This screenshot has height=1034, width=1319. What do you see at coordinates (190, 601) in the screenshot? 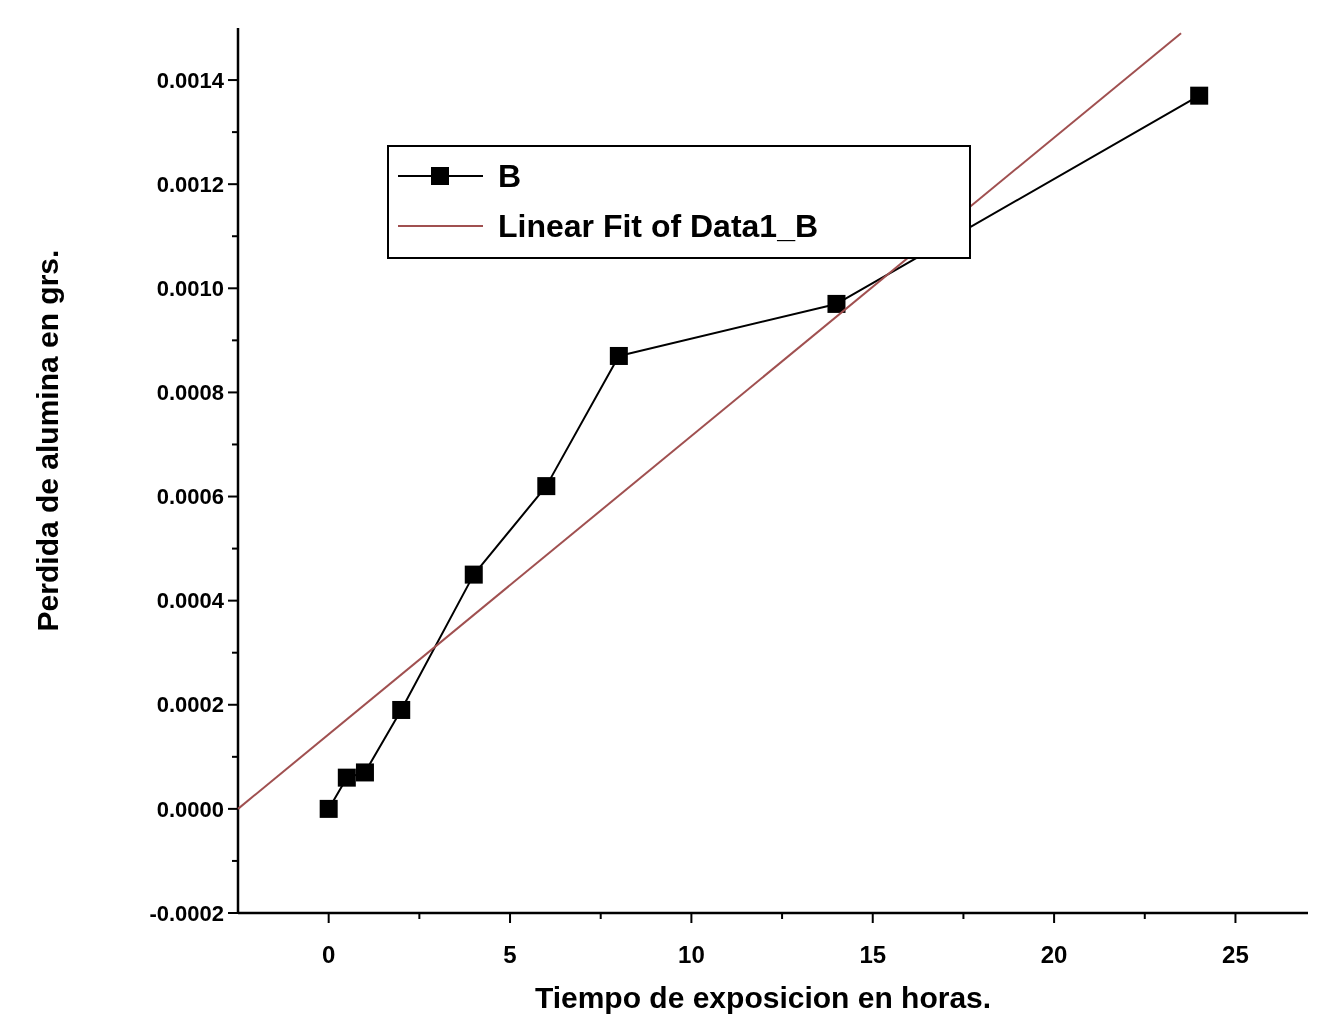
I see `y-tick-label: 0.0004` at bounding box center [190, 601].